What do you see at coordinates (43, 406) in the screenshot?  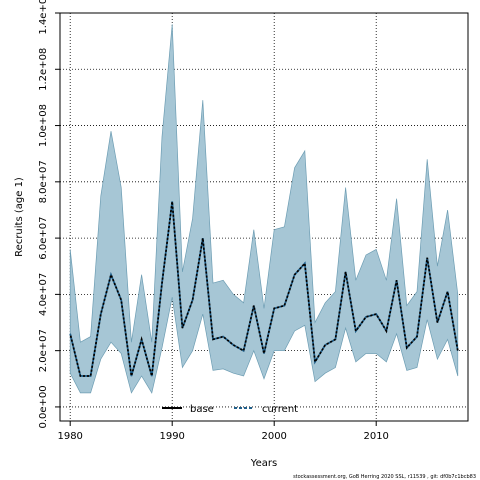 I see `y-tick-label: 0.0e+00` at bounding box center [43, 406].